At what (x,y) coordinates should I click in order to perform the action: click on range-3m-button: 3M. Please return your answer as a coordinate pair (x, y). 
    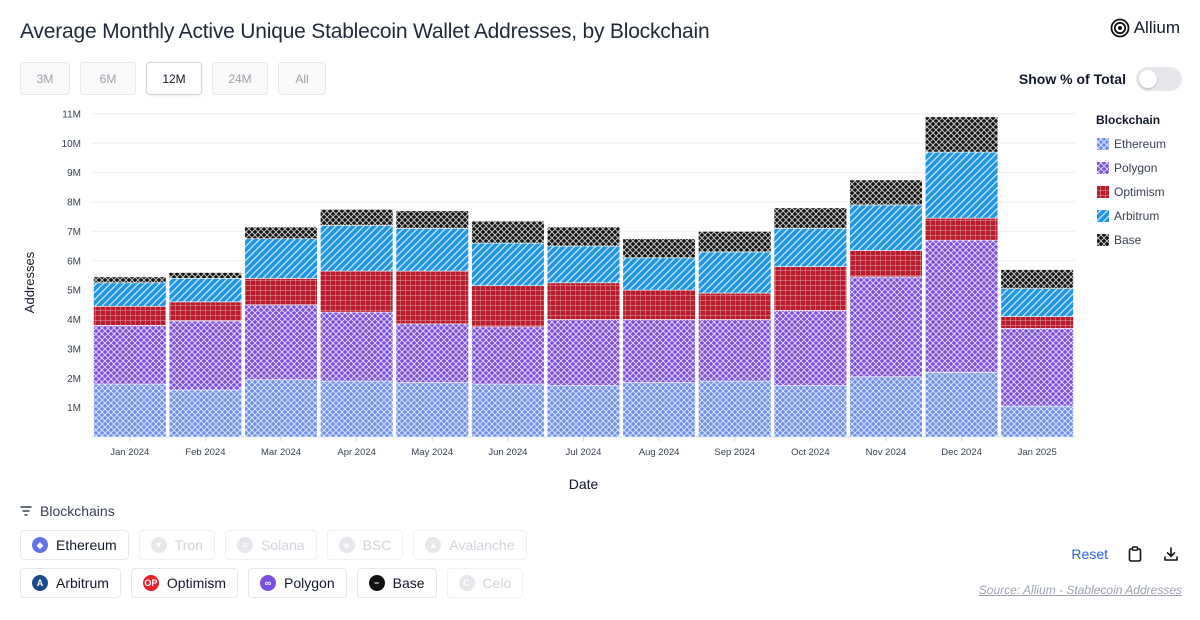
    Looking at the image, I should click on (45, 78).